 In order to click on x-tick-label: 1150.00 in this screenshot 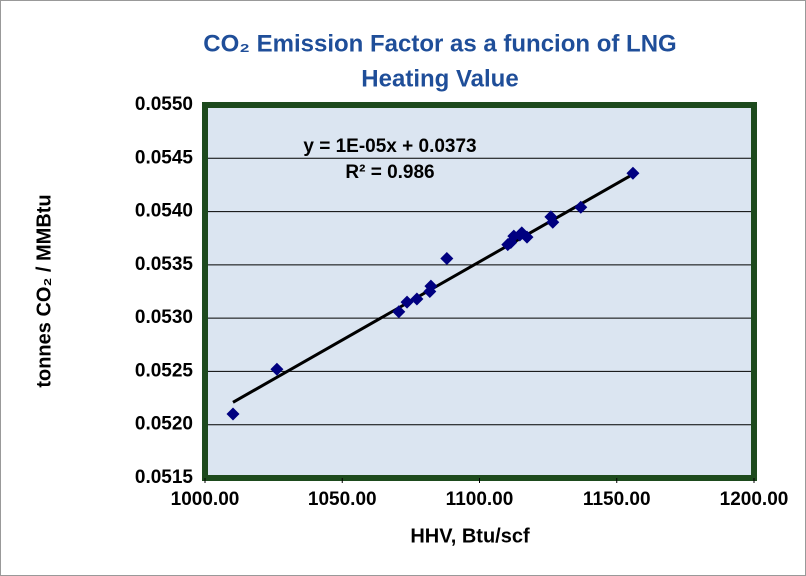, I will do `click(617, 499)`.